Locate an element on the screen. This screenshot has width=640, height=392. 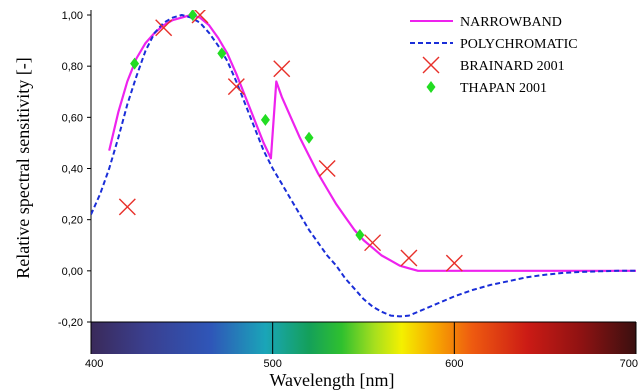
y-tick-label: 0,40 is located at coordinates (72, 170).